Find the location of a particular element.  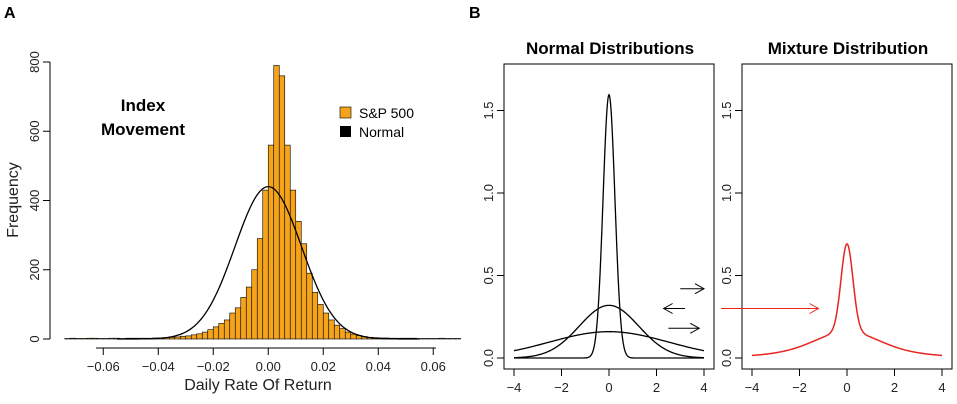

panel-label-b: B is located at coordinates (475, 13).